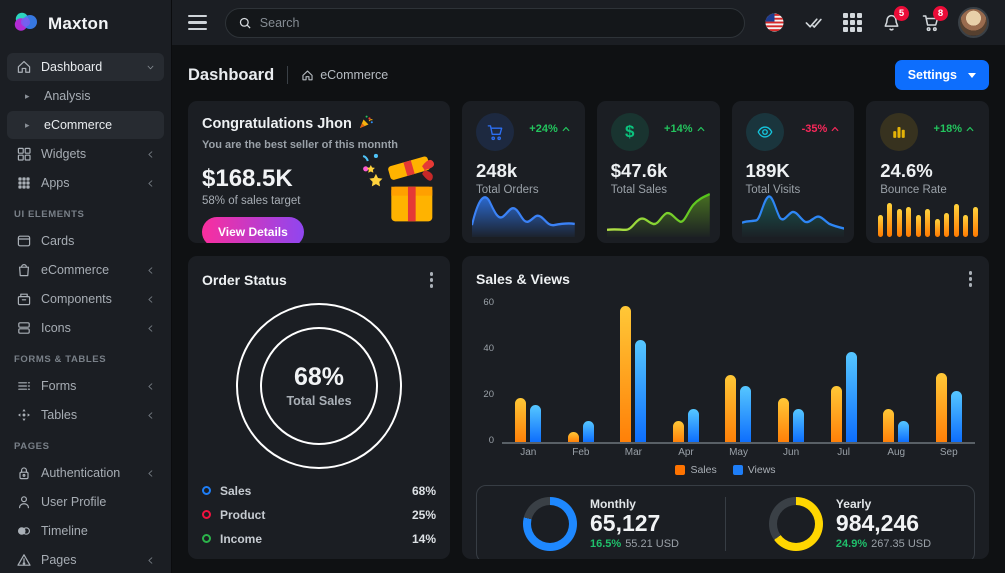 The image size is (1005, 573). I want to click on stat-card-bounce-rate: +18% 24.6% Bounce Rate, so click(927, 172).